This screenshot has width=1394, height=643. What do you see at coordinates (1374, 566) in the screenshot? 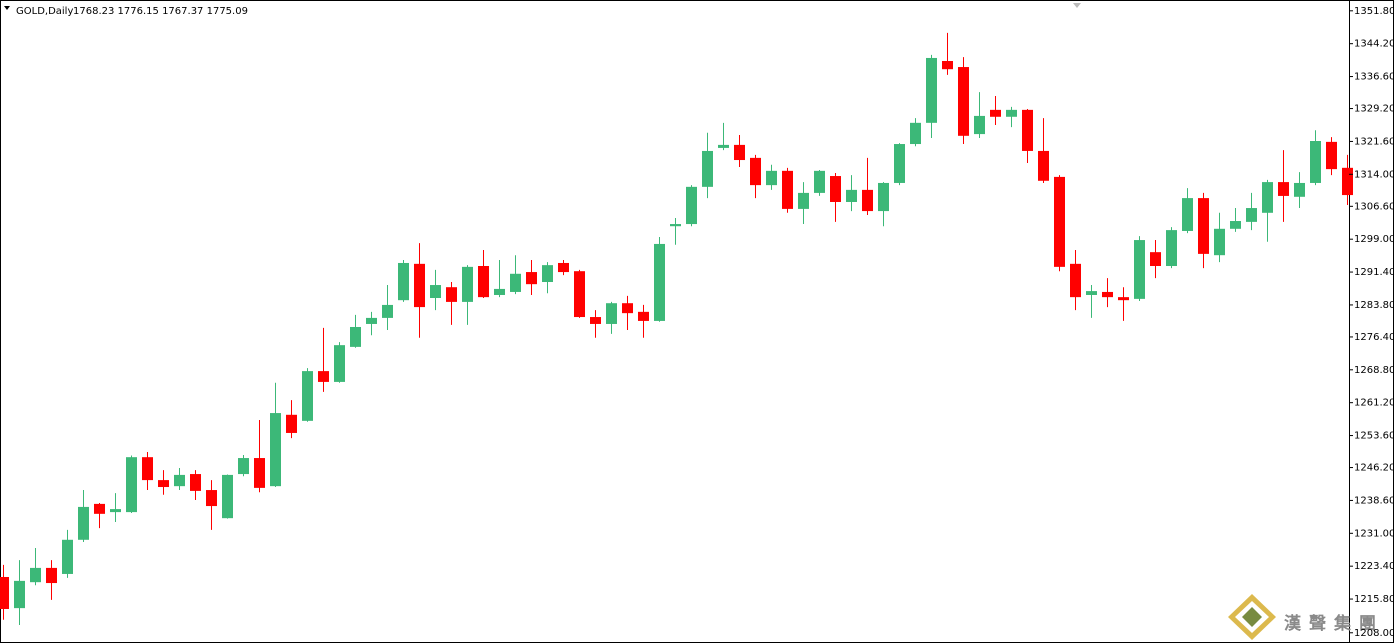
I see `y-tick-label: 1223.40` at bounding box center [1374, 566].